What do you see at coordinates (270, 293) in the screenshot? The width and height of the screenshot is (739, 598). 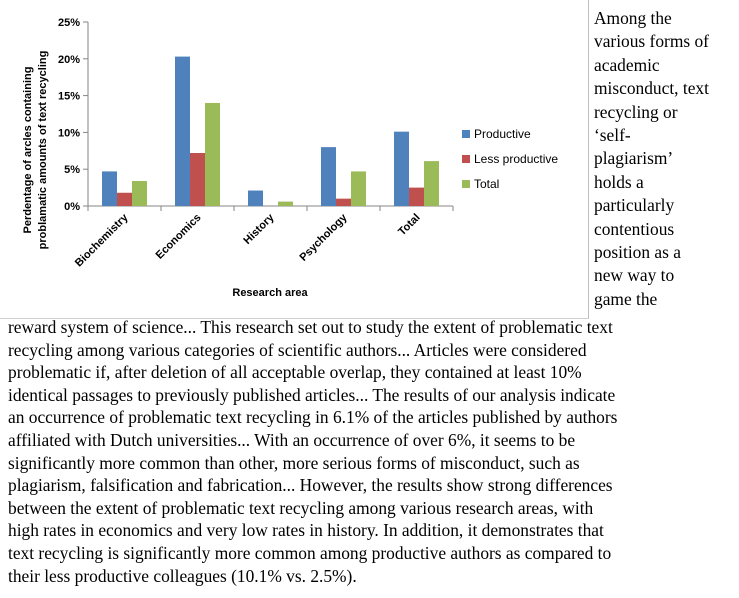 I see `x-axis-label: Research area` at bounding box center [270, 293].